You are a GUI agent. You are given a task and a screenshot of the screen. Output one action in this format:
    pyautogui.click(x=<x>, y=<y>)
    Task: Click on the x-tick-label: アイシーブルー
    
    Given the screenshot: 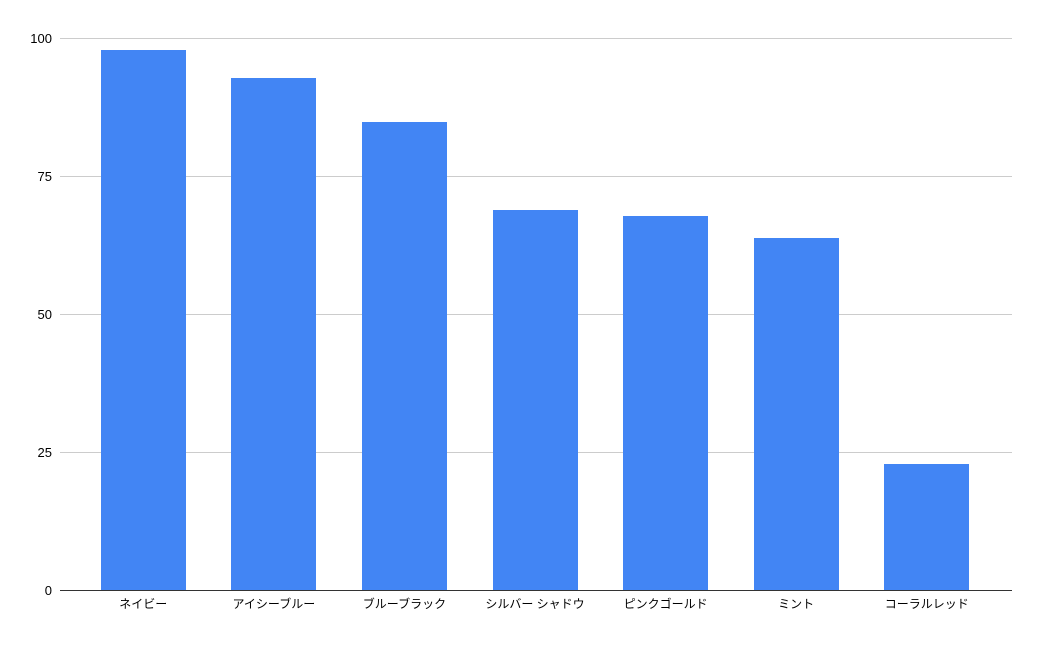 What is the action you would take?
    pyautogui.click(x=274, y=604)
    